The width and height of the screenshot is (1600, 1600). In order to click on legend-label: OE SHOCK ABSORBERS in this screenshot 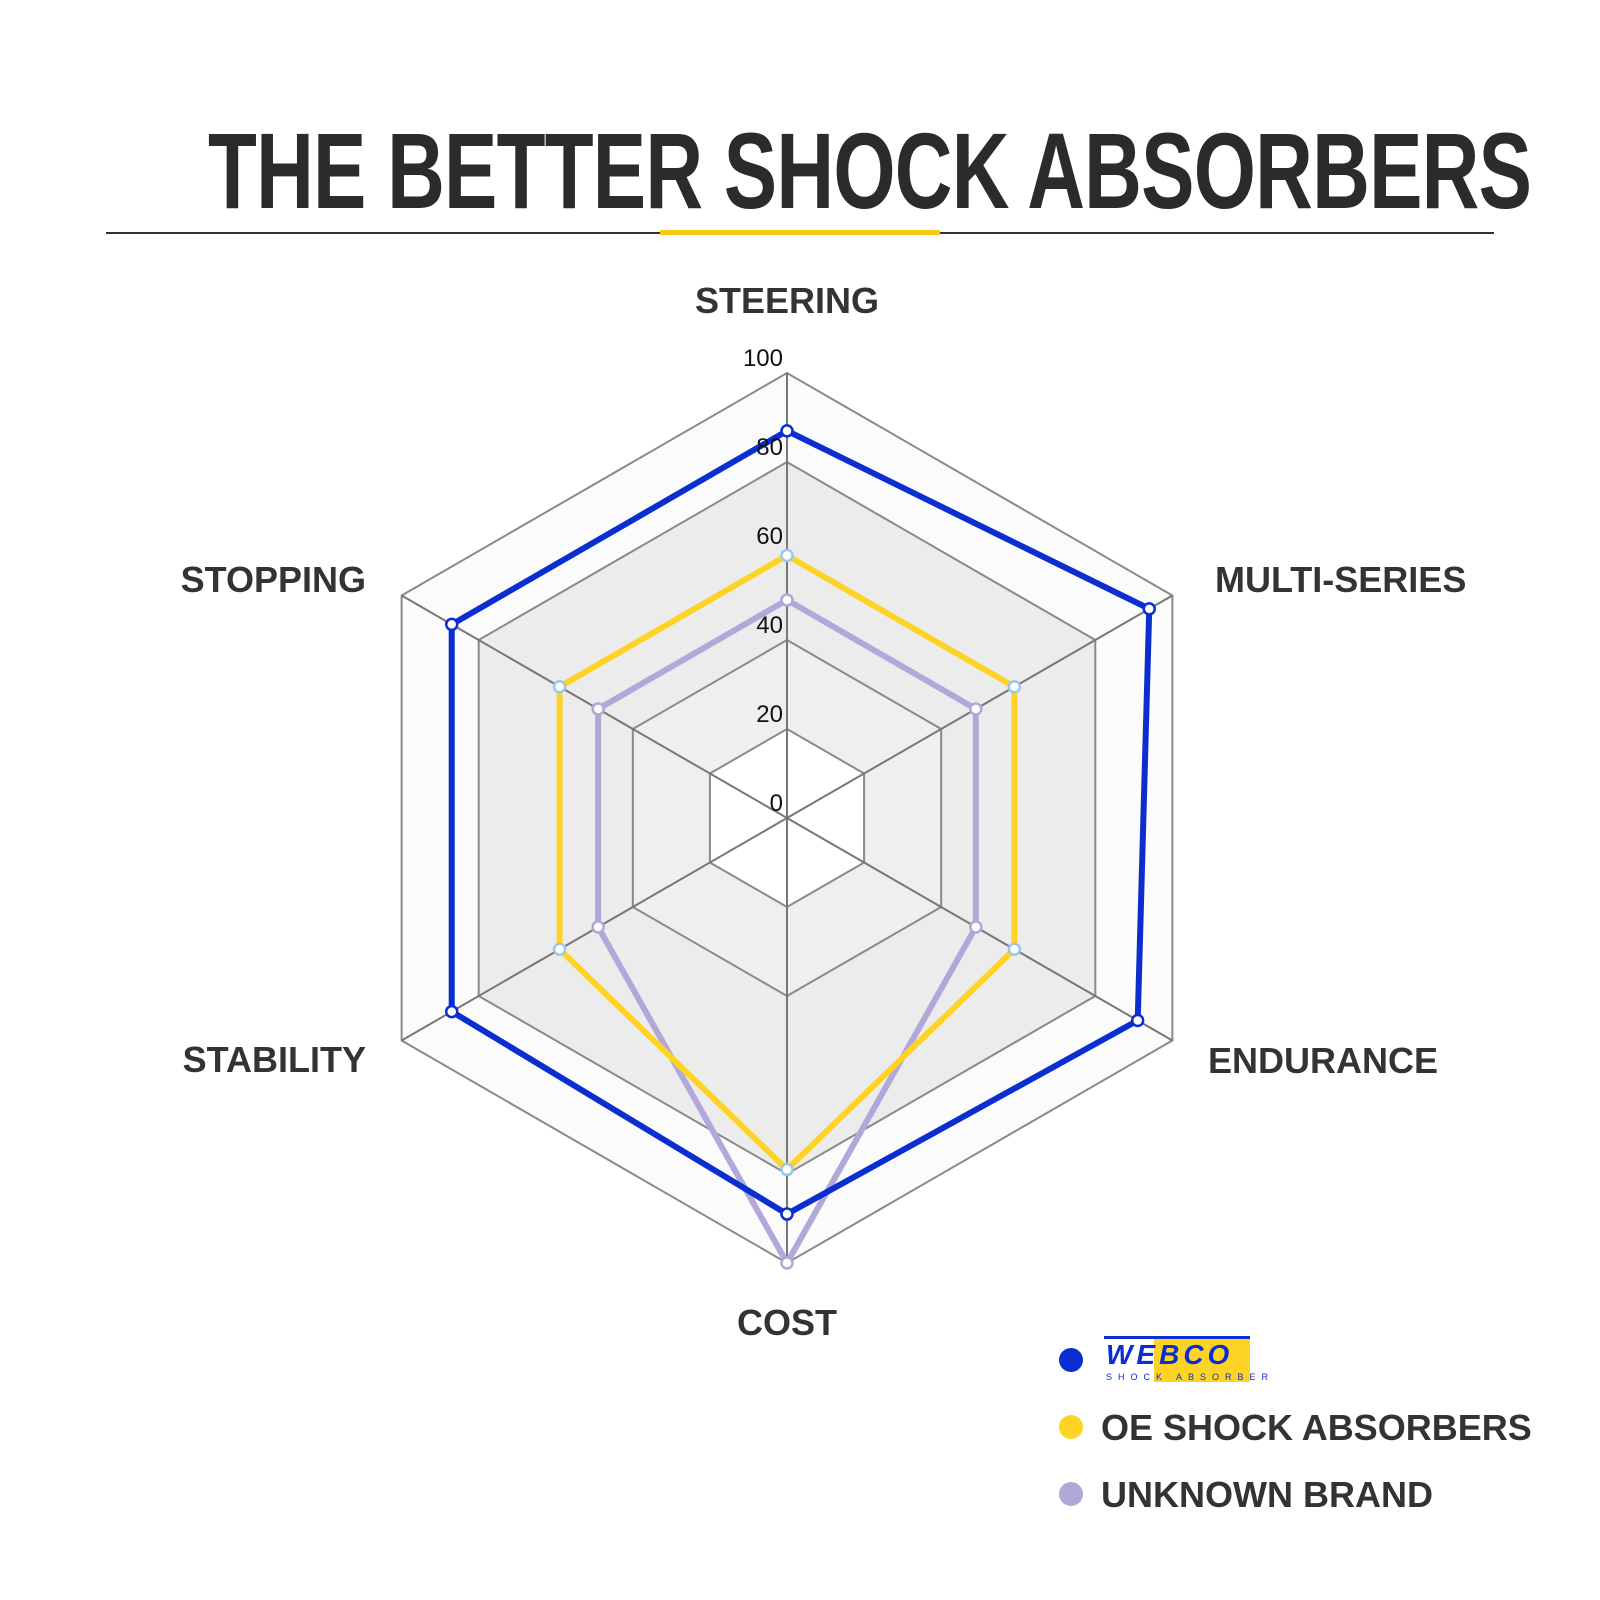, I will do `click(1316, 1428)`.